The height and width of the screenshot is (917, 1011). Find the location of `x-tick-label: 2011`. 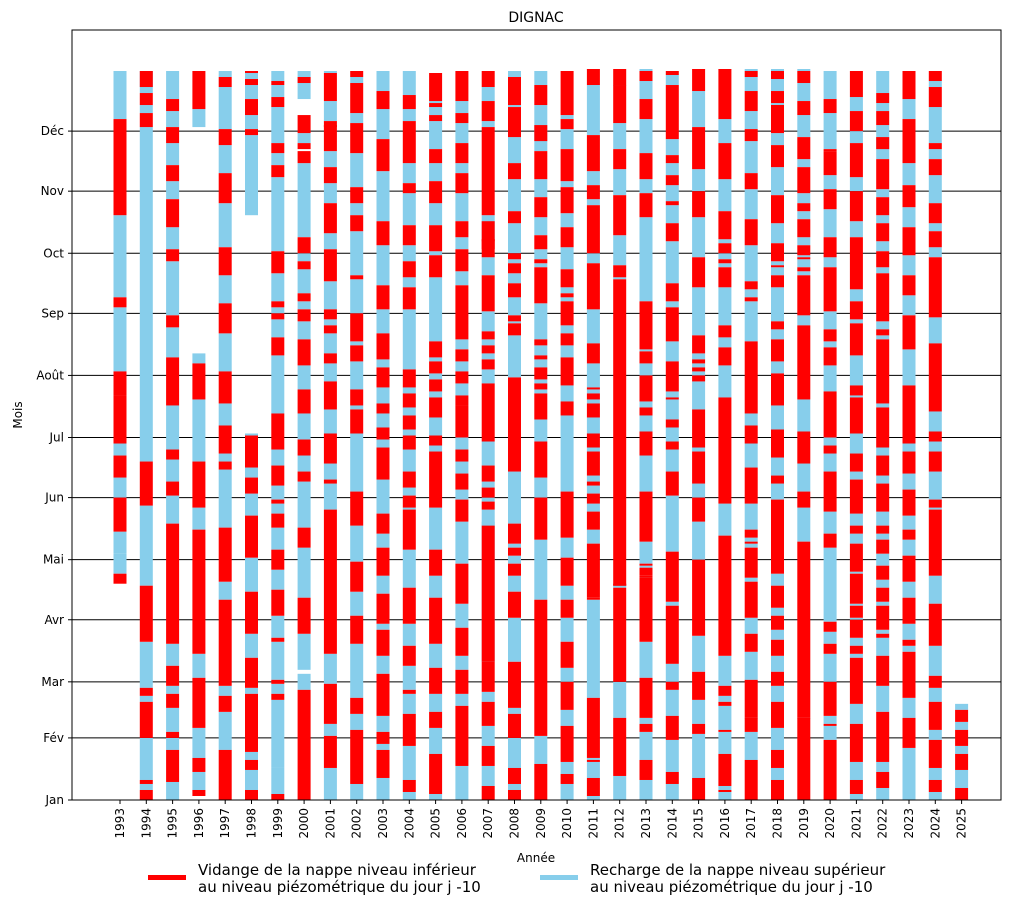

x-tick-label: 2011 is located at coordinates (593, 823).